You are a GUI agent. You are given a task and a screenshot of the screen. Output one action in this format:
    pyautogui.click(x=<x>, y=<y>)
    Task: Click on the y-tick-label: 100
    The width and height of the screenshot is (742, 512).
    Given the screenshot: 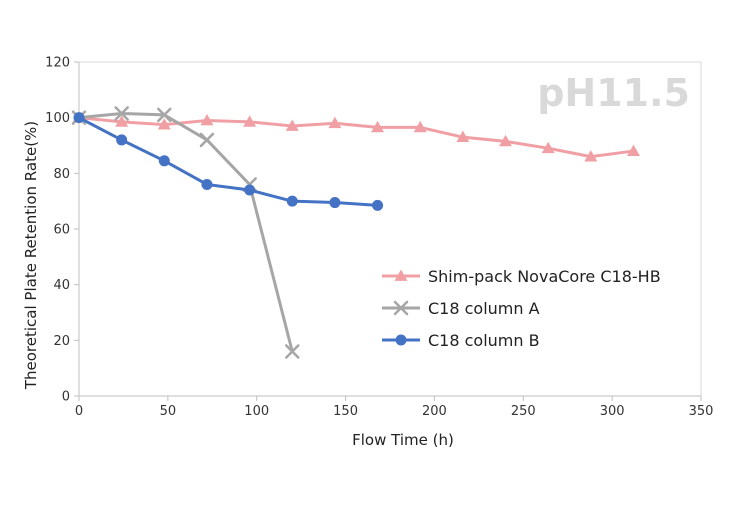 What is the action you would take?
    pyautogui.click(x=57, y=118)
    